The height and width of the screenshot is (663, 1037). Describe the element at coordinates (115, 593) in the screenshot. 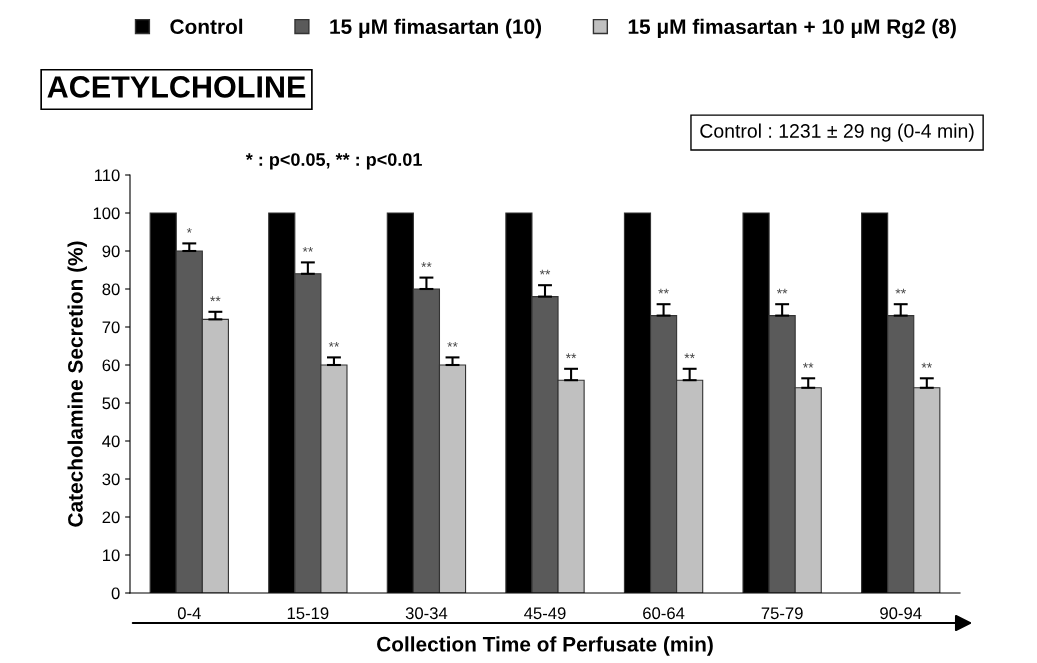

I see `y-tick-label: 0` at that location.